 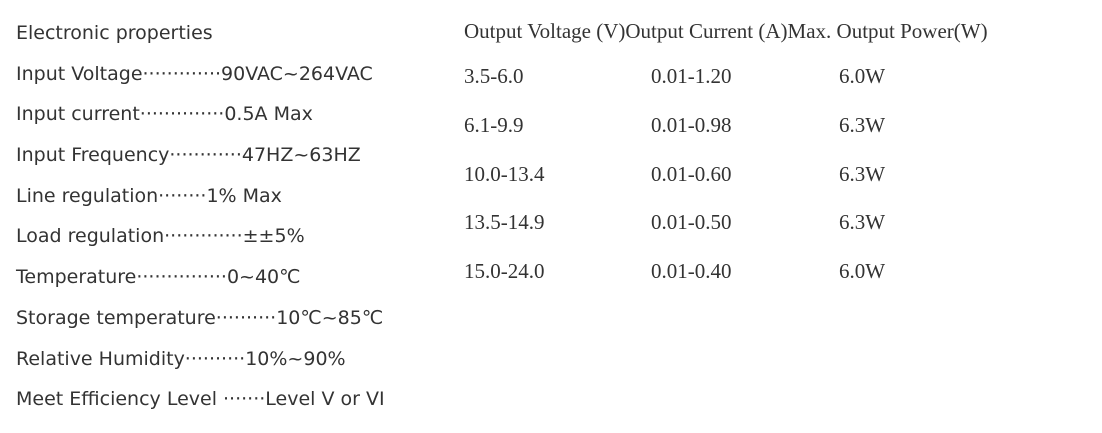 What do you see at coordinates (887, 31) in the screenshot?
I see `header-max-output-power: Max. Output Power(W)` at bounding box center [887, 31].